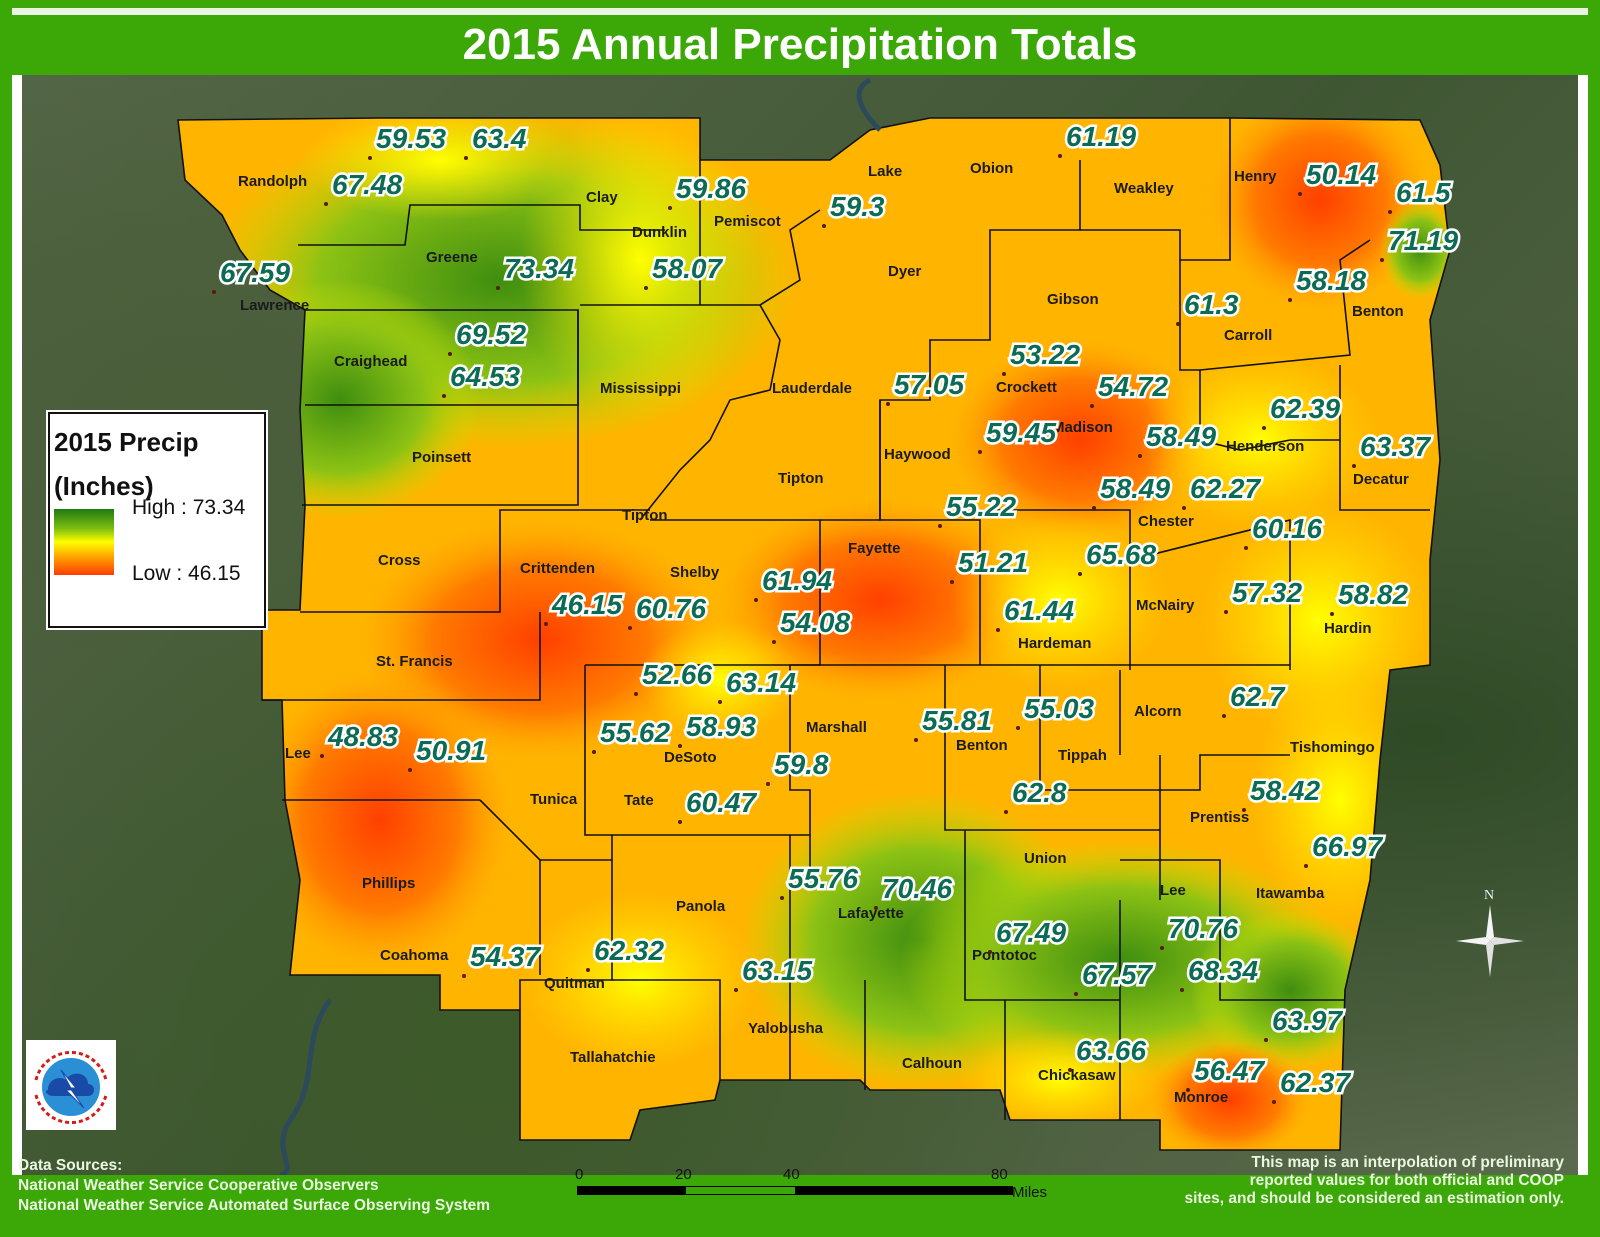 The image size is (1600, 1237). What do you see at coordinates (800, 44) in the screenshot?
I see `map-title: 2015 Annual Precipitation Totals` at bounding box center [800, 44].